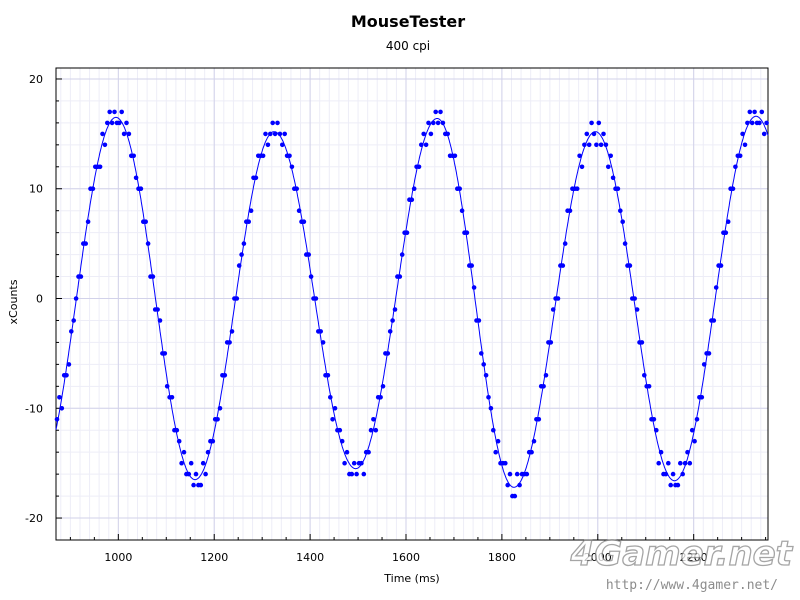 The image size is (800, 600). What do you see at coordinates (34, 408) in the screenshot?
I see `y-tick-label: -10` at bounding box center [34, 408].